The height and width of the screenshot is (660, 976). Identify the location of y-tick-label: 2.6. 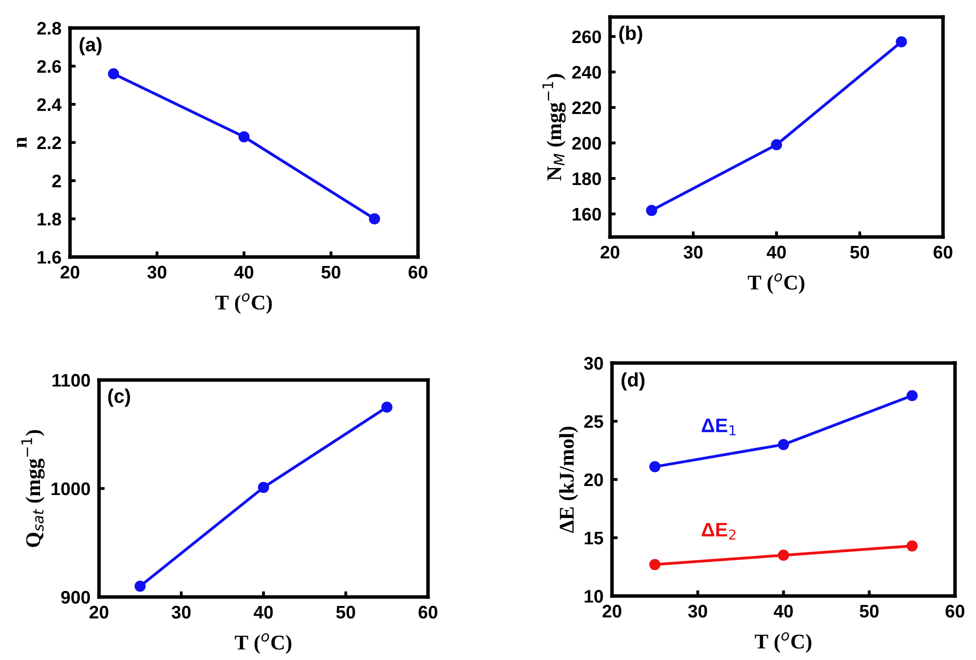
(49, 66).